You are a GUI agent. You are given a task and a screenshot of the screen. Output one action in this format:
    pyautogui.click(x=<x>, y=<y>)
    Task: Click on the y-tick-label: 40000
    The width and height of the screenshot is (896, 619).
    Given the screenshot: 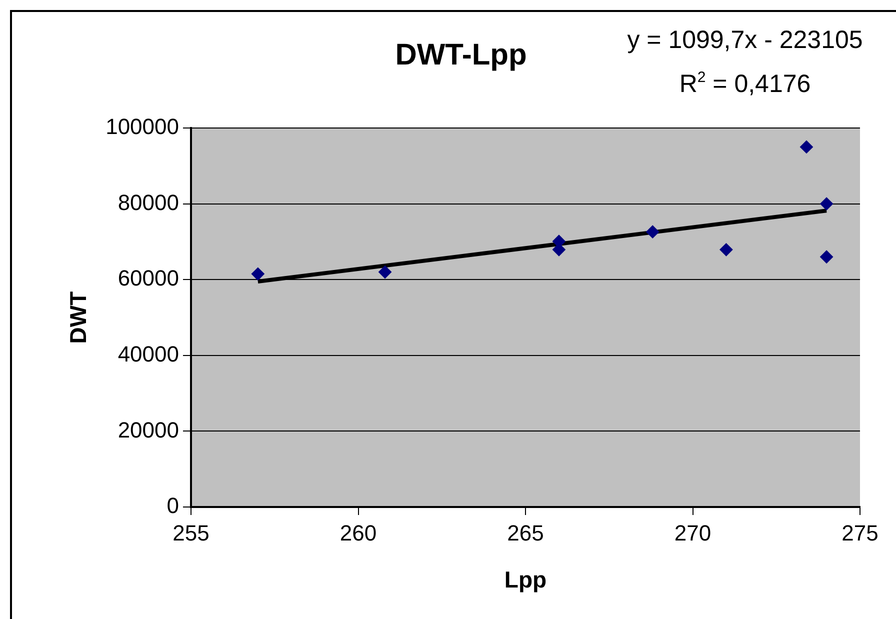 What is the action you would take?
    pyautogui.click(x=149, y=353)
    